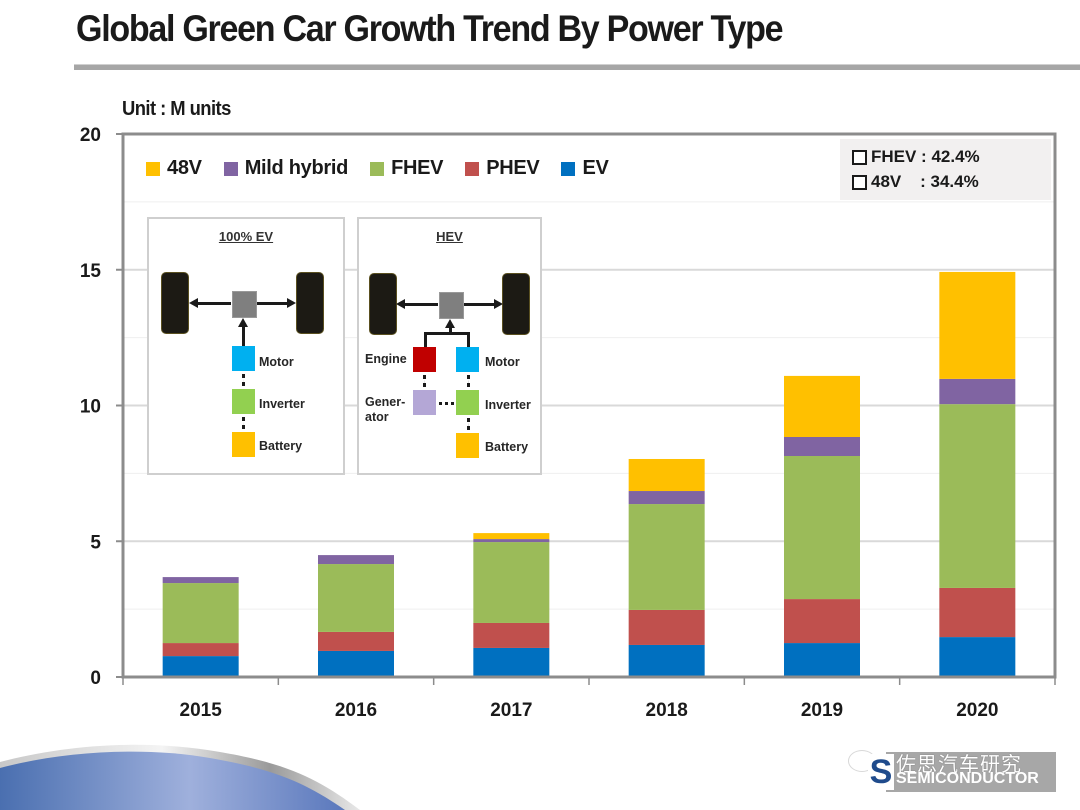 The height and width of the screenshot is (810, 1080). What do you see at coordinates (91, 271) in the screenshot?
I see `y-tick-label: 15` at bounding box center [91, 271].